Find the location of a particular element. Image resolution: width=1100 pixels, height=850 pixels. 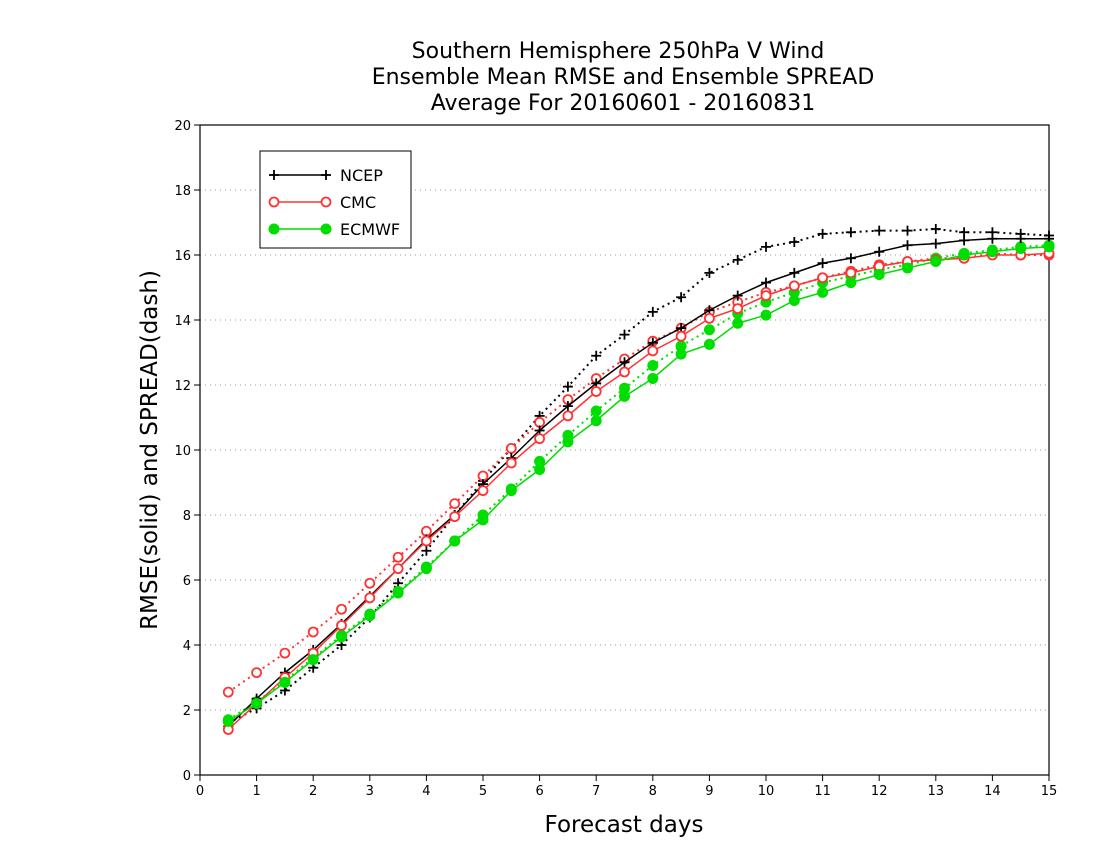

legend-item-ncep: NCEP is located at coordinates (326, 175).